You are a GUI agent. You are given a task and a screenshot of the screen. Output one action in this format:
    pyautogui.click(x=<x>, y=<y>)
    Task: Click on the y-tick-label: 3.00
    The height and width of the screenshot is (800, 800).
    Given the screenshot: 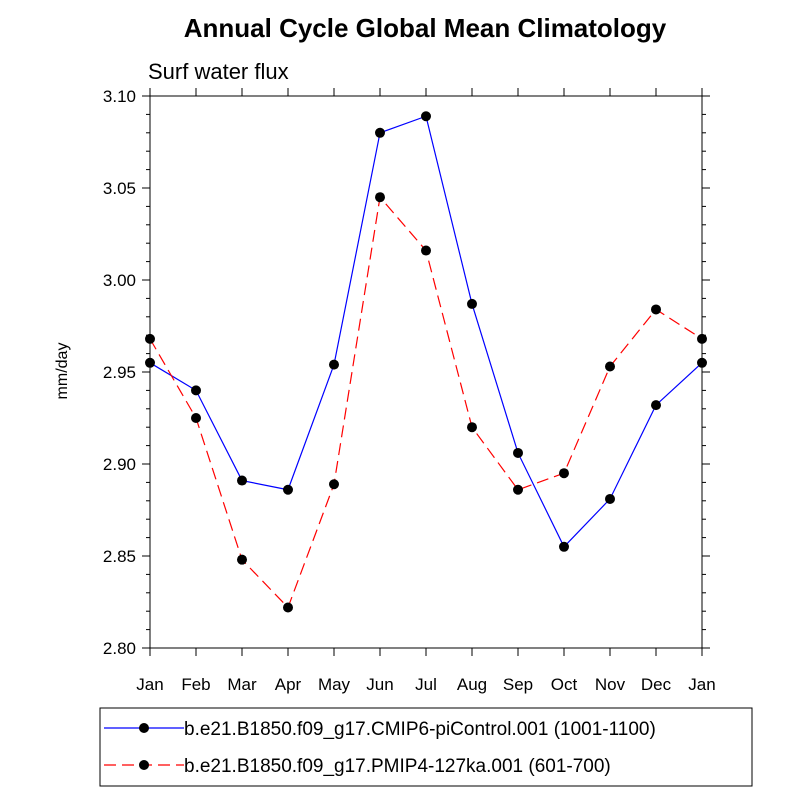 What is the action you would take?
    pyautogui.click(x=119, y=280)
    